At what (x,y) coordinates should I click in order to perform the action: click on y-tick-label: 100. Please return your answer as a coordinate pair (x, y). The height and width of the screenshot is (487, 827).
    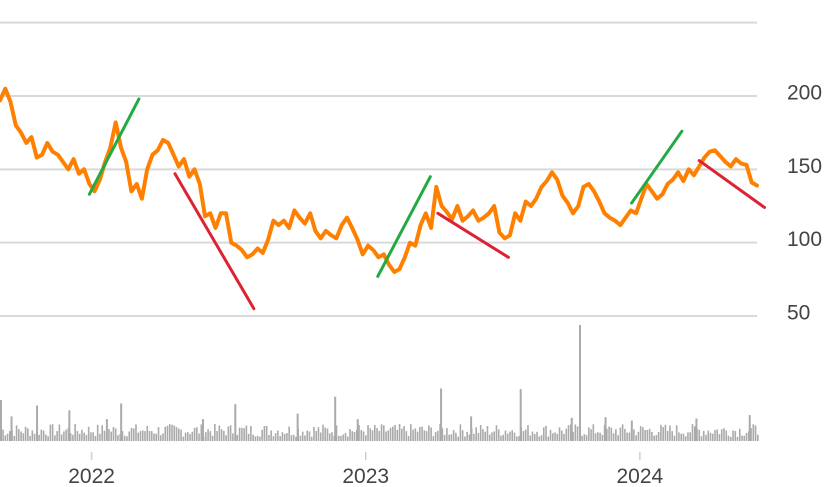
    Looking at the image, I should click on (804, 239).